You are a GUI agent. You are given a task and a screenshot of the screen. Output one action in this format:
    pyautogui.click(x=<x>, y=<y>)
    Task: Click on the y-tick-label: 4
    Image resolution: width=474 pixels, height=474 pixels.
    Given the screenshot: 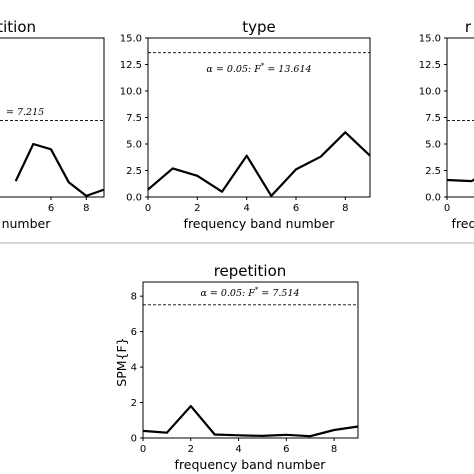 What is the action you would take?
    pyautogui.click(x=134, y=368)
    